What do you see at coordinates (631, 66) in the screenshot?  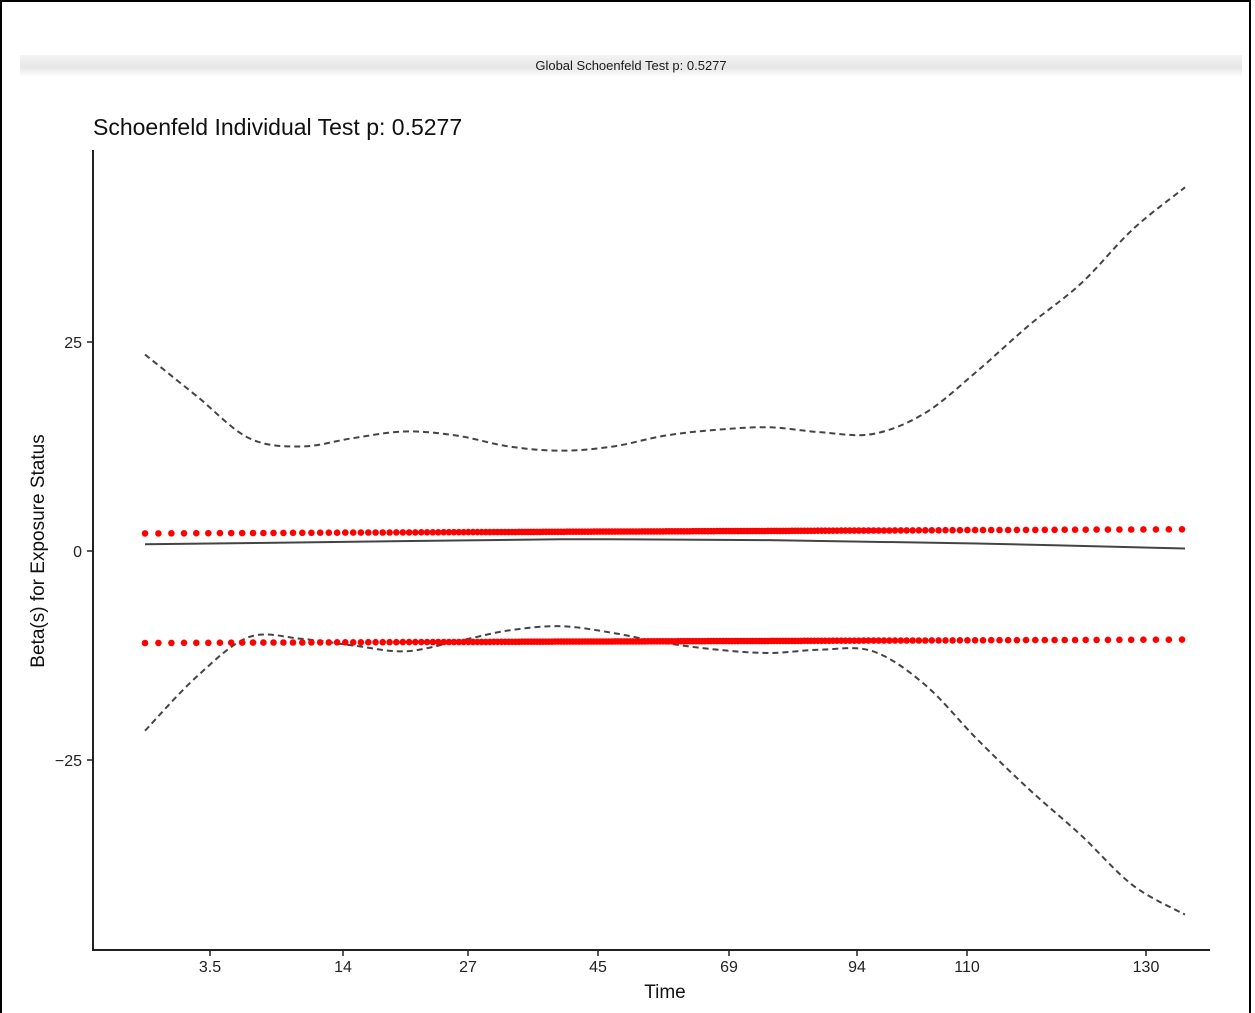 I see `global-test-strip` at bounding box center [631, 66].